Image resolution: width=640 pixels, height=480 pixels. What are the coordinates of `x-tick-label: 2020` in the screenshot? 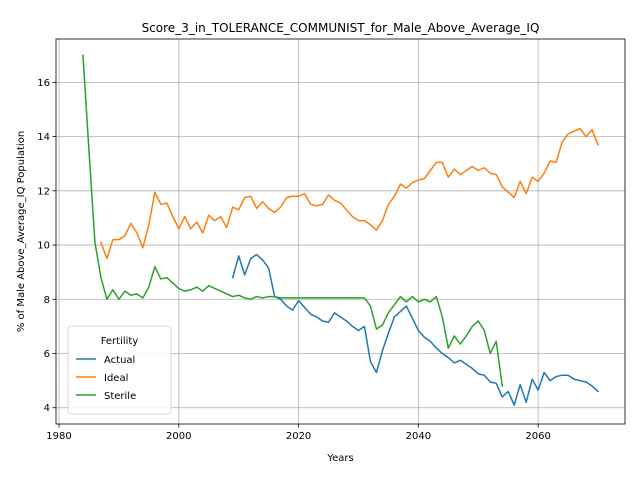 It's located at (298, 436).